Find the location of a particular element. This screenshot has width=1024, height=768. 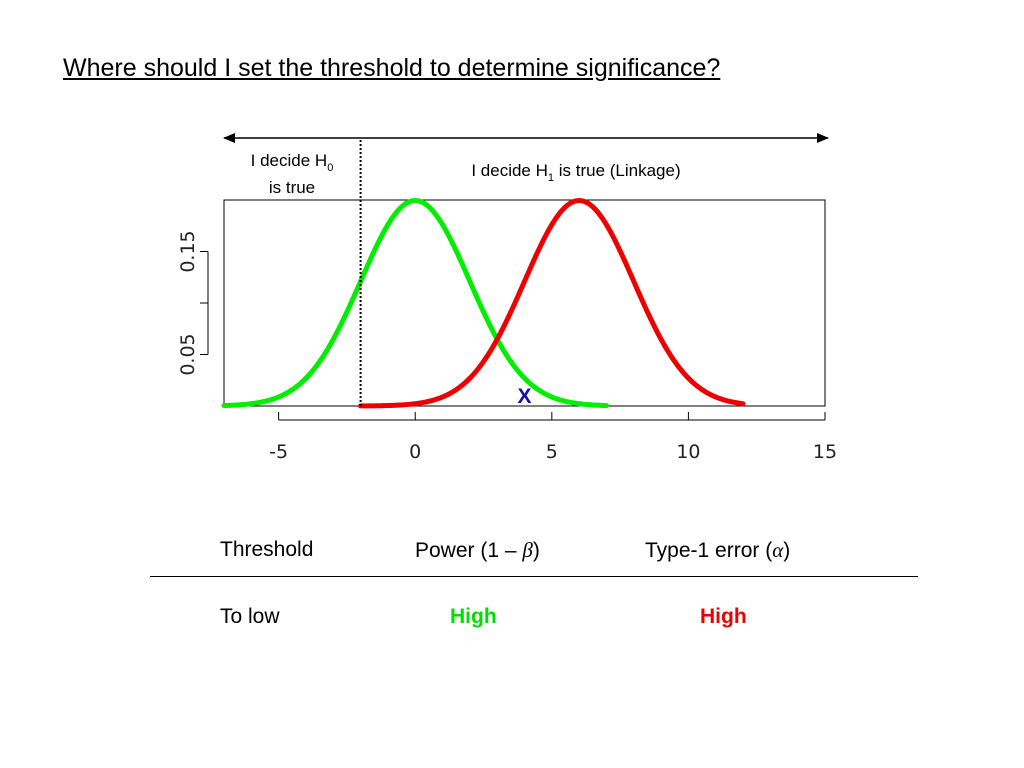

h0-region-label: I decide H0 is located at coordinates (292, 162).